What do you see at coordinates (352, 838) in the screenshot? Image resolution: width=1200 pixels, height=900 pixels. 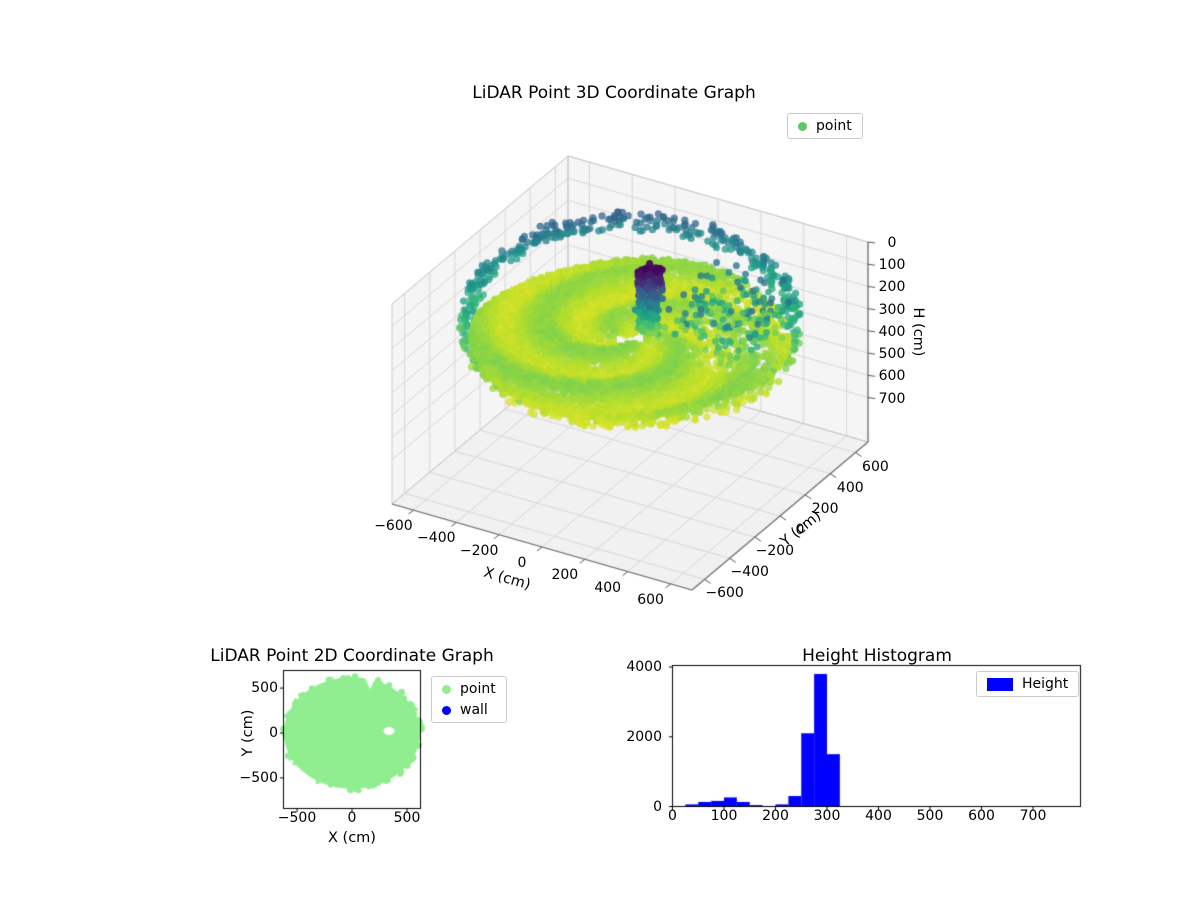 I see `plot2d-xaxis-label: X (cm)` at bounding box center [352, 838].